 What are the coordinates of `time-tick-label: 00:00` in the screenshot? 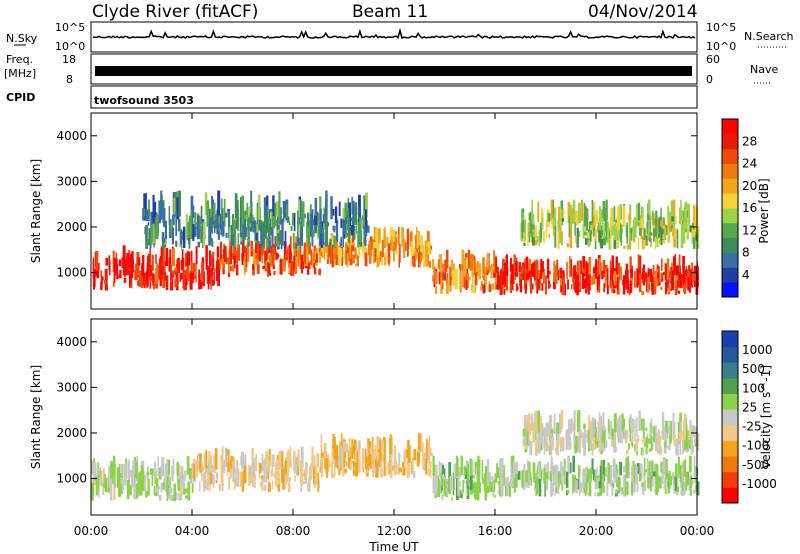 It's located at (91, 531).